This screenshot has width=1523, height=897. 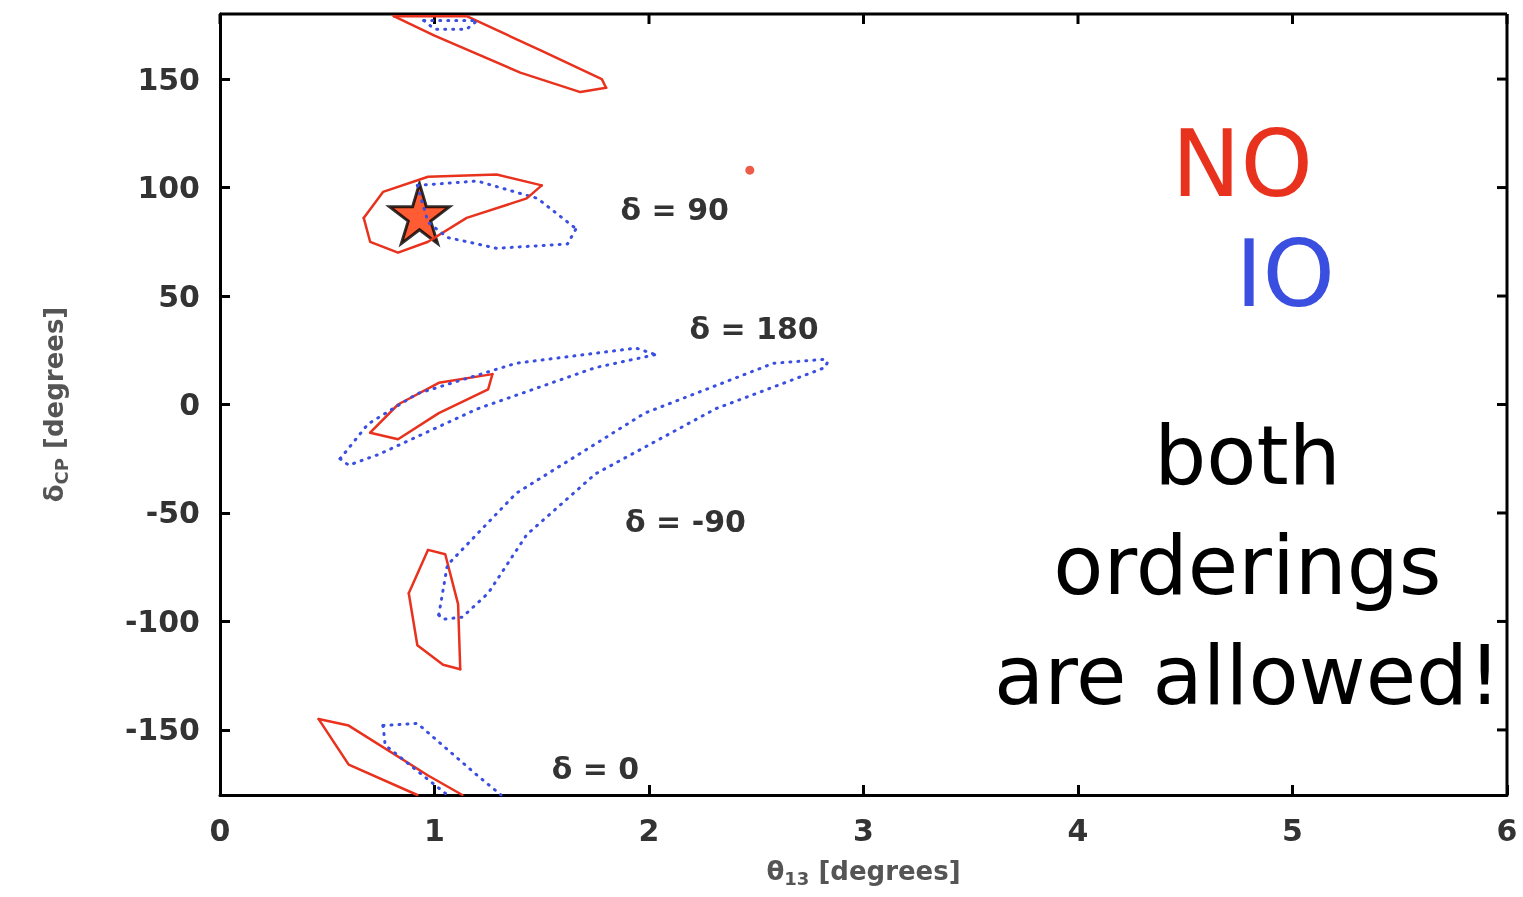 What do you see at coordinates (595, 769) in the screenshot?
I see `annotation: δ = 0` at bounding box center [595, 769].